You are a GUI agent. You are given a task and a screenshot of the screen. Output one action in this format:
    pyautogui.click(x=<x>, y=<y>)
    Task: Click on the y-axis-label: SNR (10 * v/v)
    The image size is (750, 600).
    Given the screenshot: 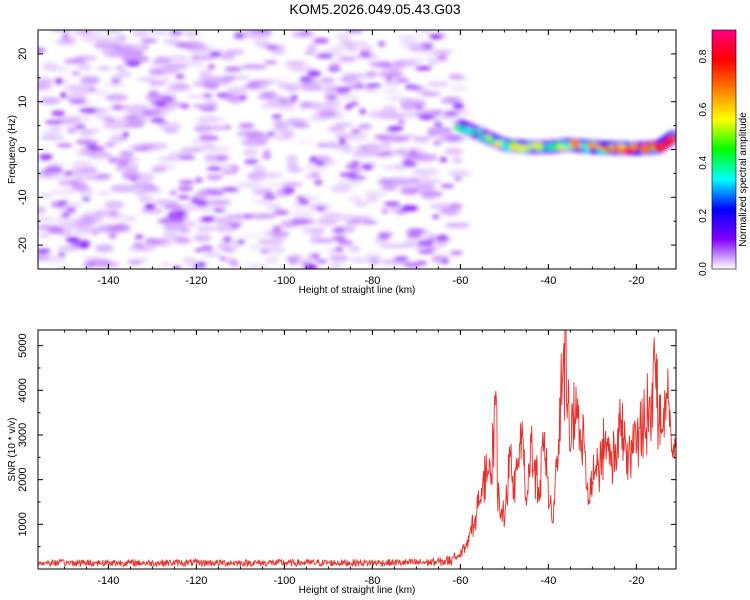 What is the action you would take?
    pyautogui.click(x=12, y=450)
    